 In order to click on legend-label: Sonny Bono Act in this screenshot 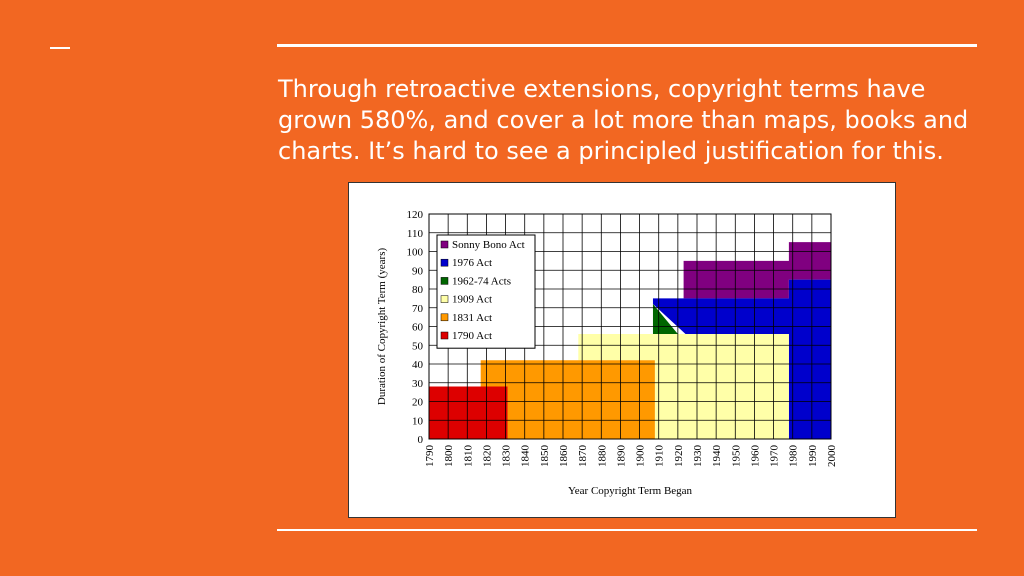, I will do `click(488, 245)`.